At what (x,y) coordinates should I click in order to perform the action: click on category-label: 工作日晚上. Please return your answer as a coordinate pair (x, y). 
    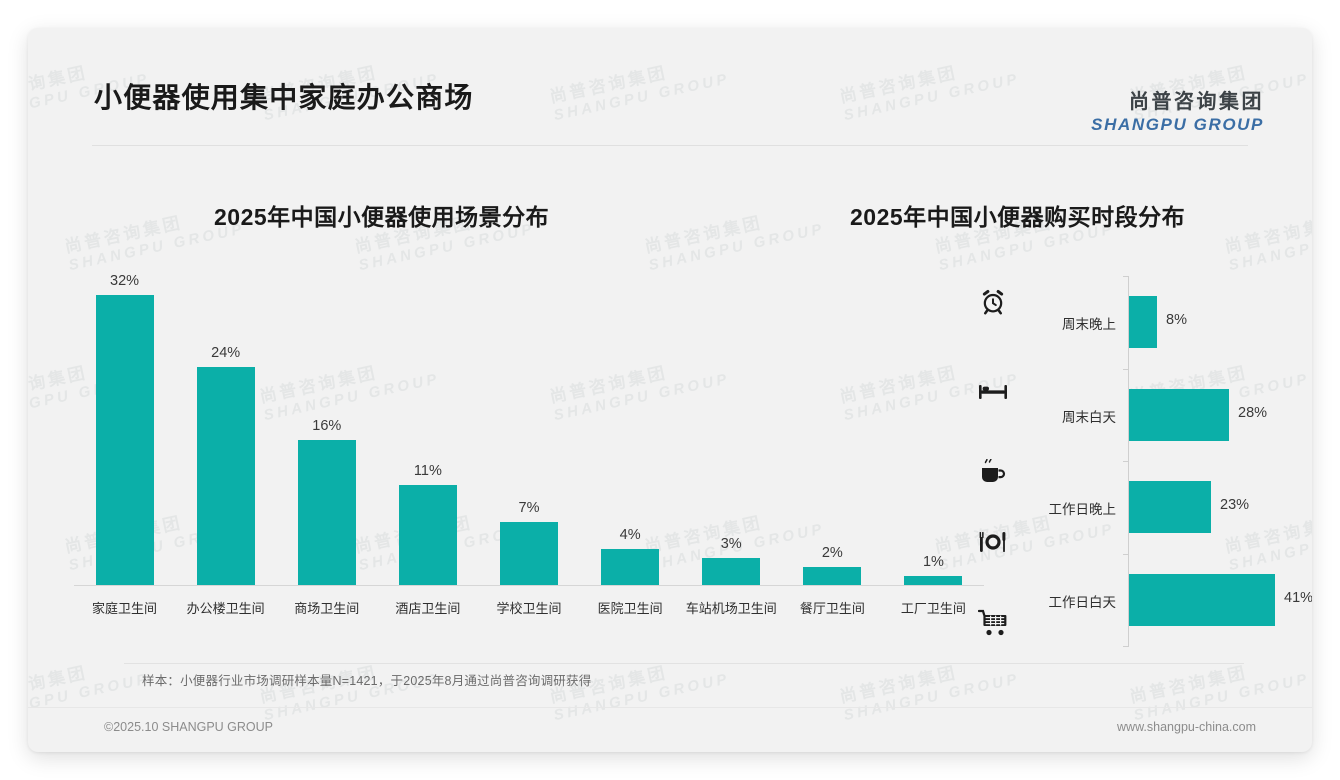
    Looking at the image, I should click on (1082, 510).